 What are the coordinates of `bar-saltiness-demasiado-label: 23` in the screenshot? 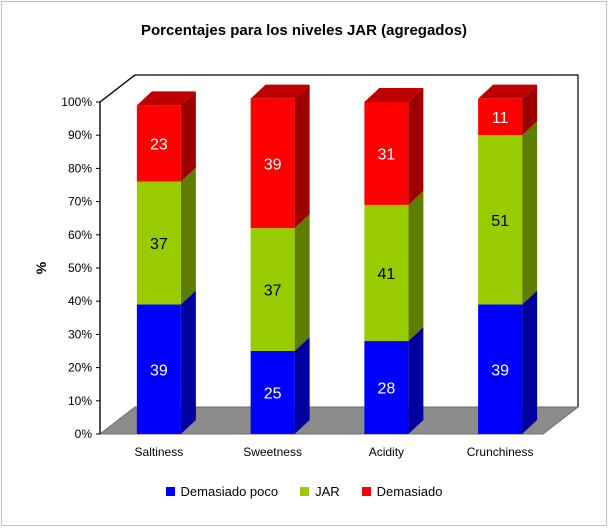 It's located at (159, 145).